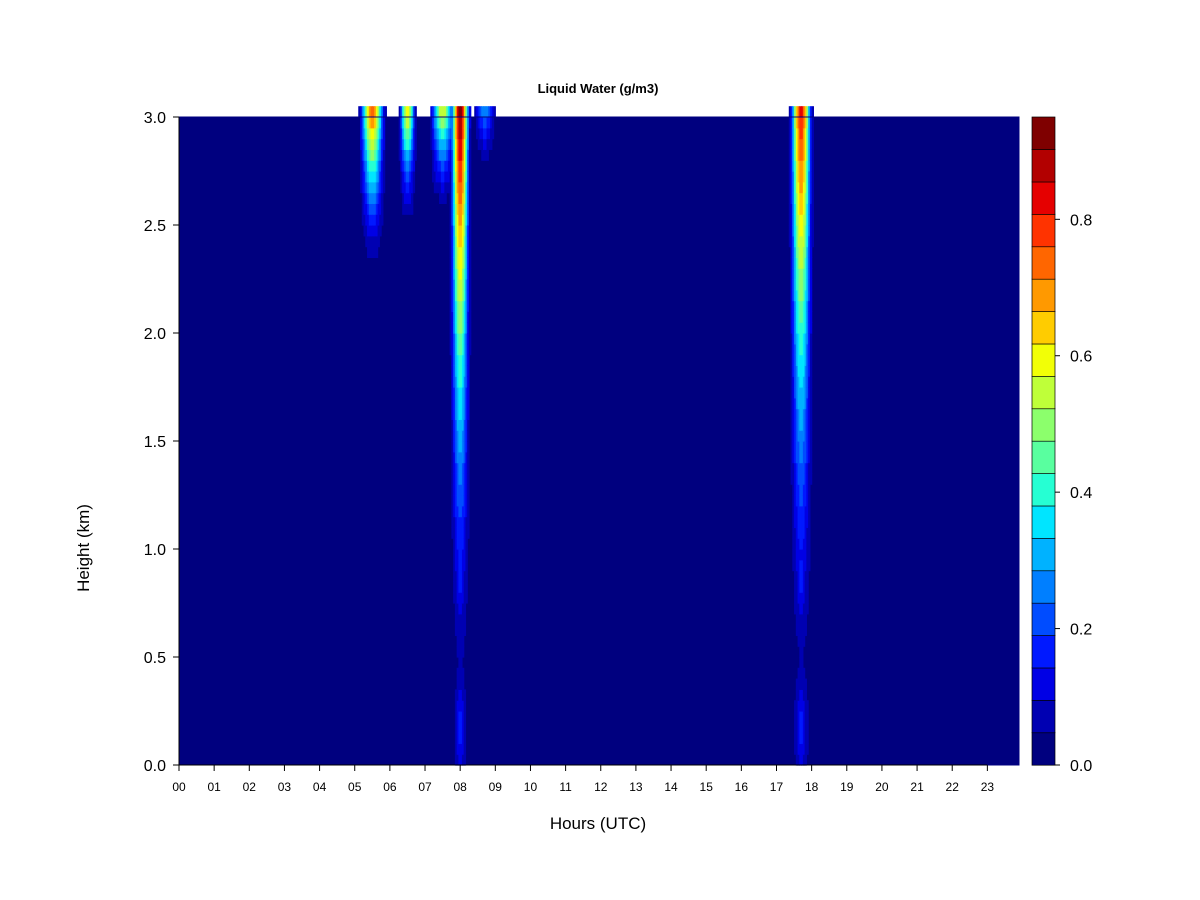  Describe the element at coordinates (1043, 522) in the screenshot. I see `colorbar-swatch` at that location.